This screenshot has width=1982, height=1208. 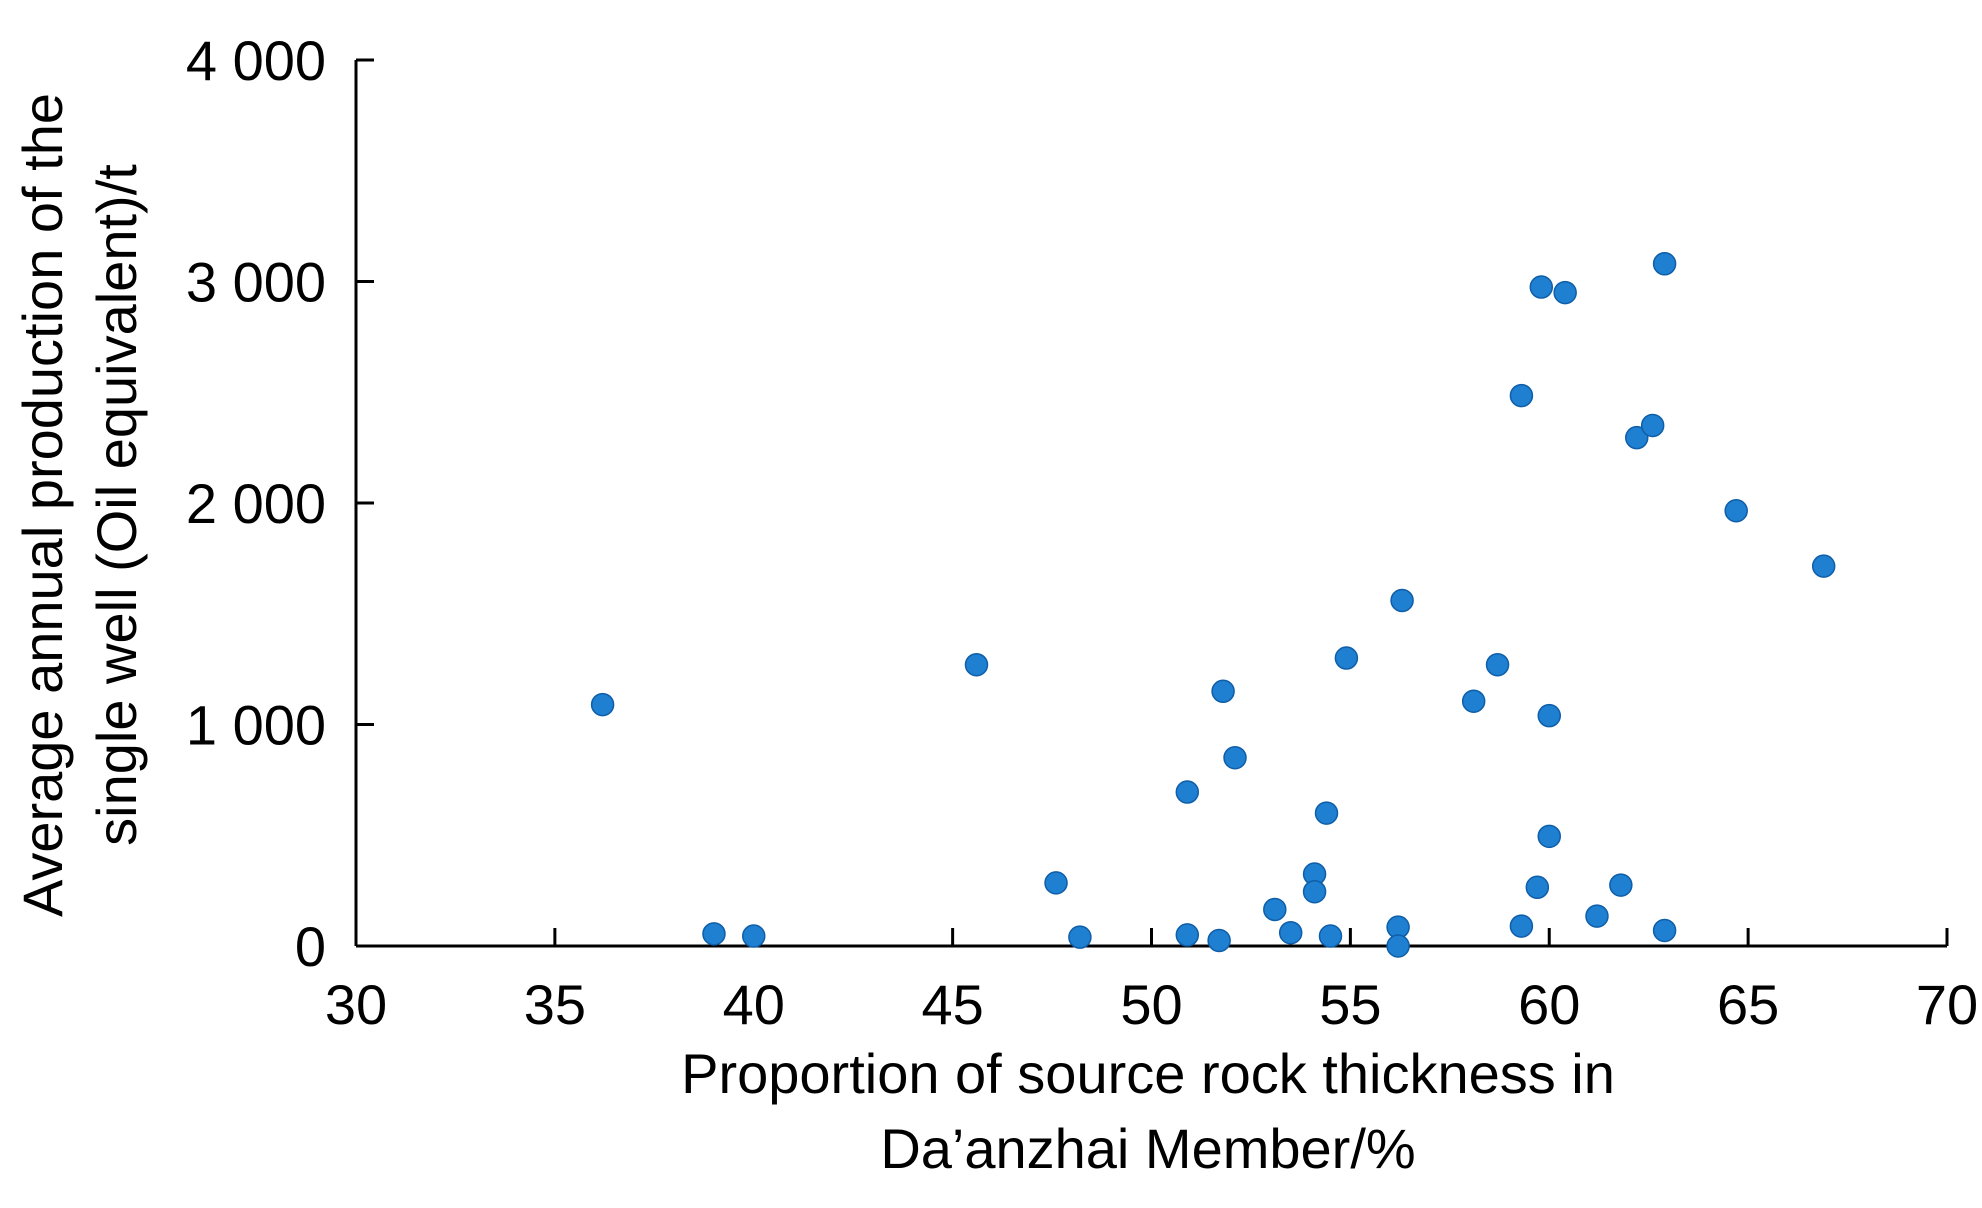 What do you see at coordinates (256, 282) in the screenshot?
I see `y-tick-label: 3 000` at bounding box center [256, 282].